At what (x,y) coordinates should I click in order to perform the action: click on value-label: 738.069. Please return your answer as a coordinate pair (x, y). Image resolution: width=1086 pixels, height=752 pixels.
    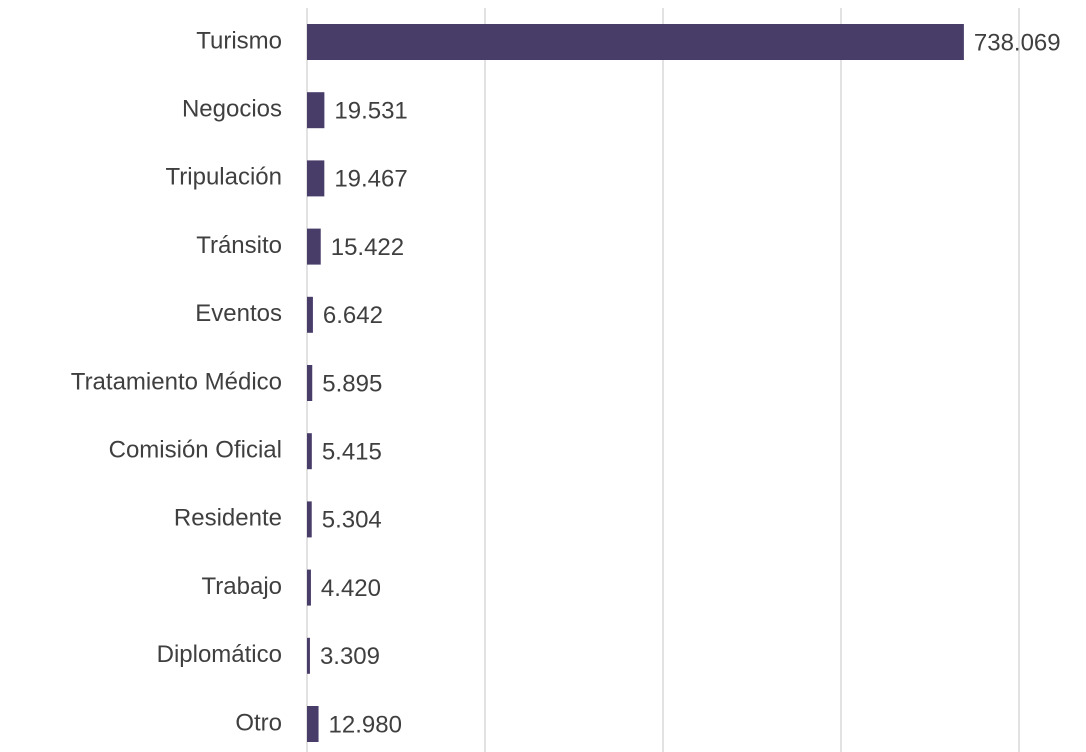
    Looking at the image, I should click on (1017, 42).